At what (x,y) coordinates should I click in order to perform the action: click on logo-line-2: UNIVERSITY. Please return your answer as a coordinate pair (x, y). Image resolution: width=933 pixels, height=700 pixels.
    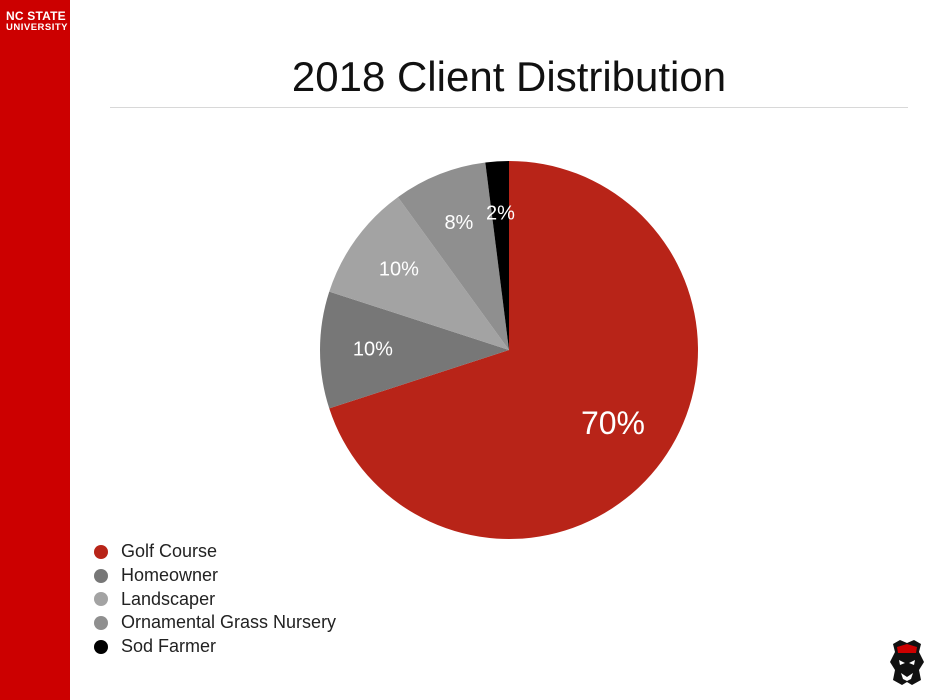
    Looking at the image, I should click on (37, 27).